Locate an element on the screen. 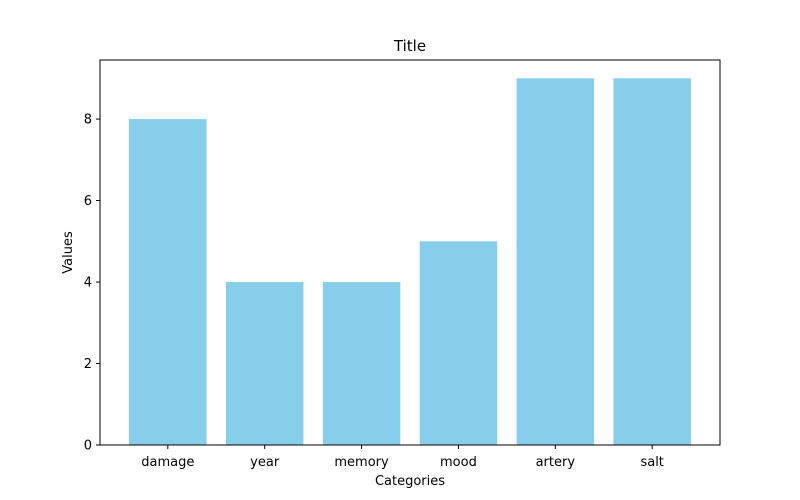 This screenshot has height=500, width=800. bar-salt is located at coordinates (652, 261).